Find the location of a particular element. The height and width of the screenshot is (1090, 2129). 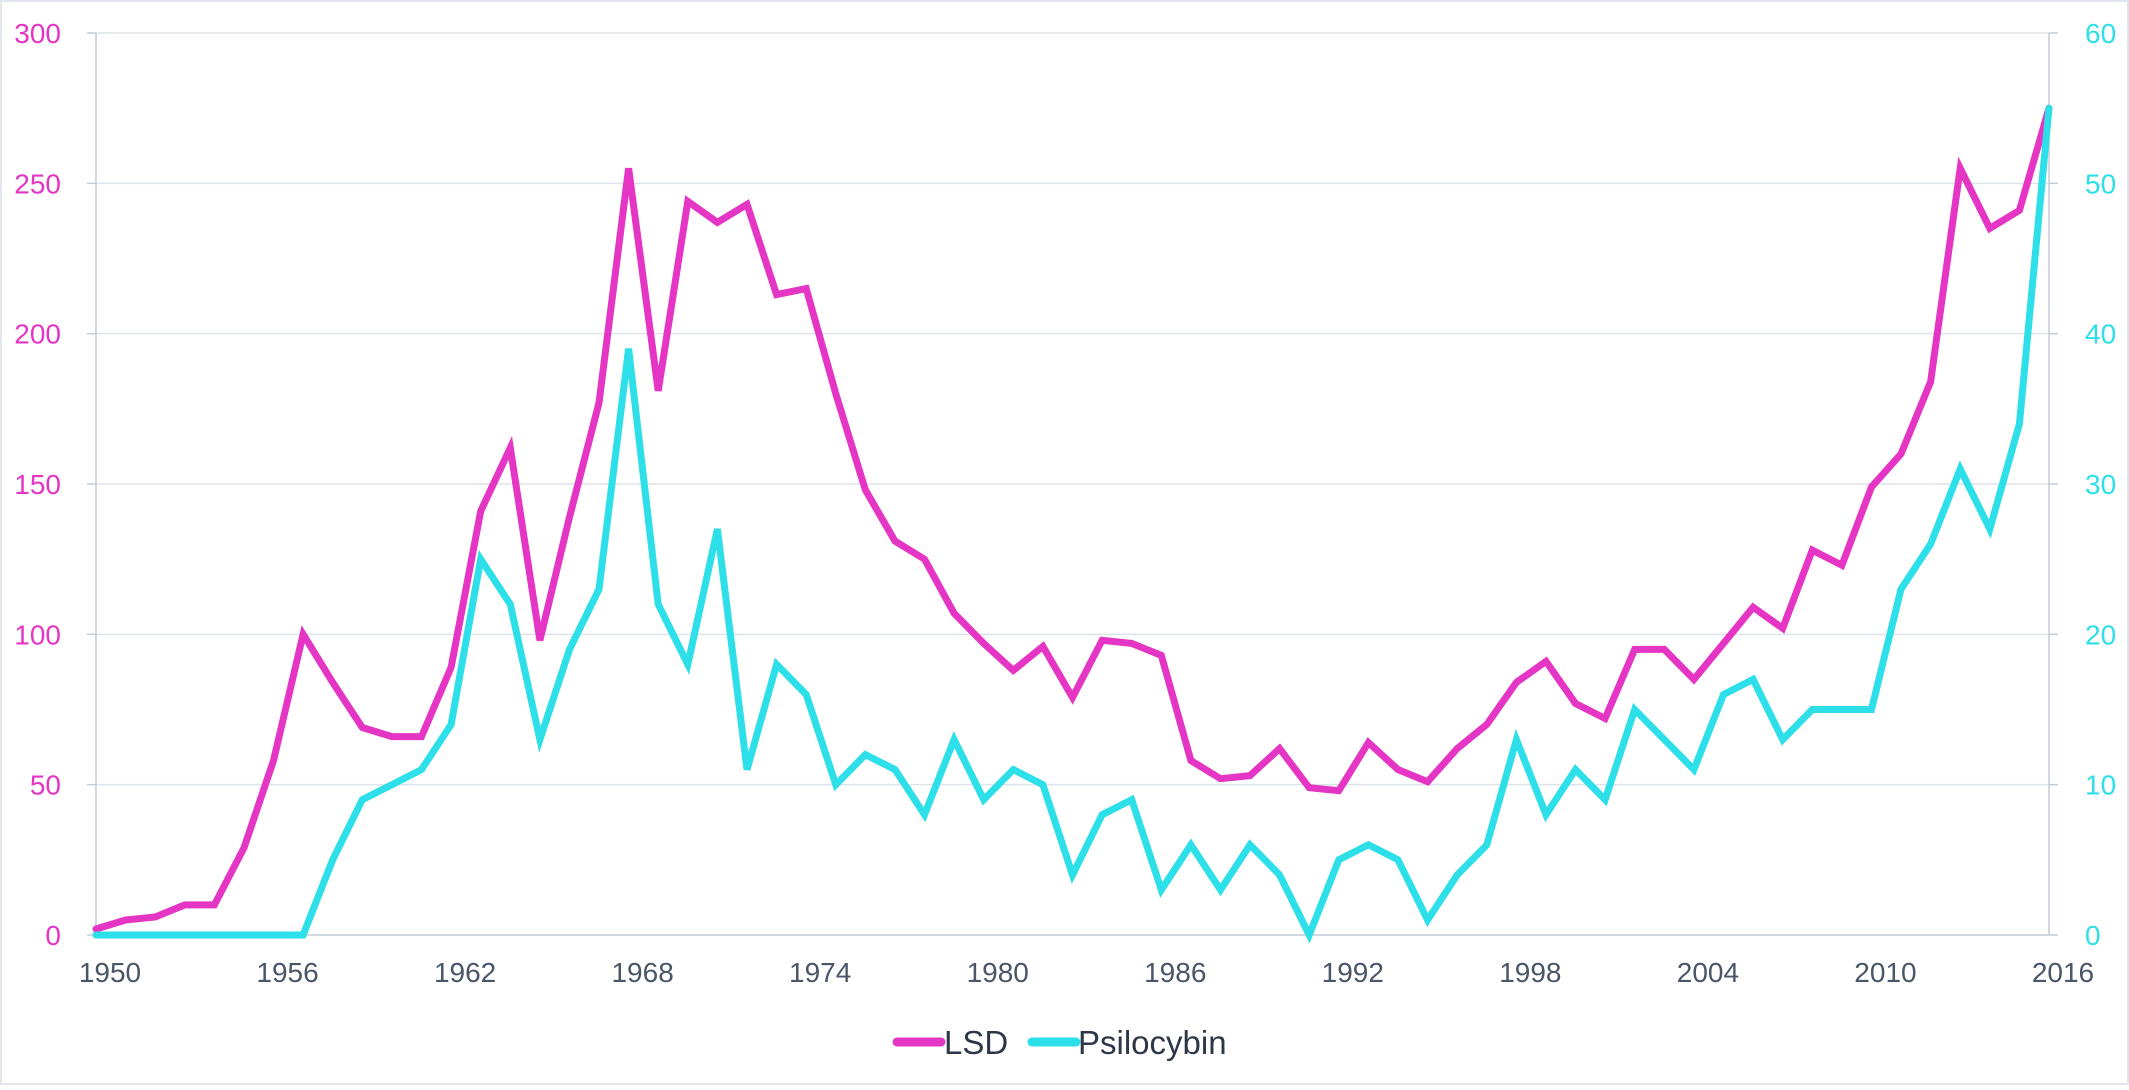

legend-label-lsd: LSD is located at coordinates (976, 1042).